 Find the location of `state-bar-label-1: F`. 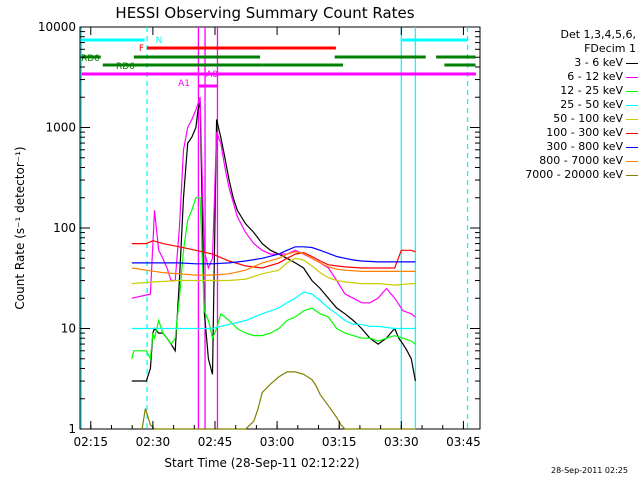

state-bar-label-1: F is located at coordinates (141, 49).